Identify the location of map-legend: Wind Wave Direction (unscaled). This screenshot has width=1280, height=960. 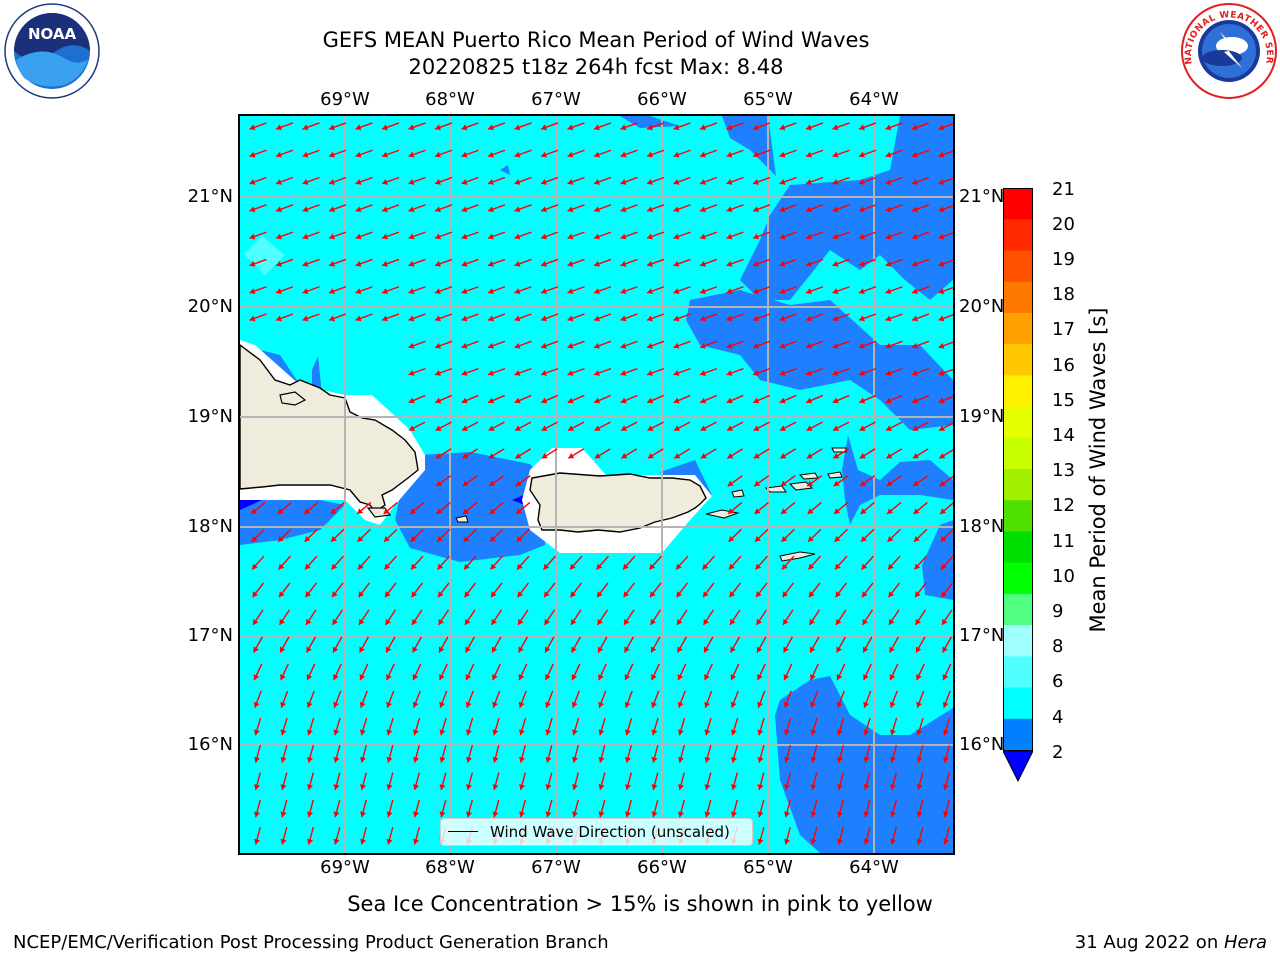
(596, 832).